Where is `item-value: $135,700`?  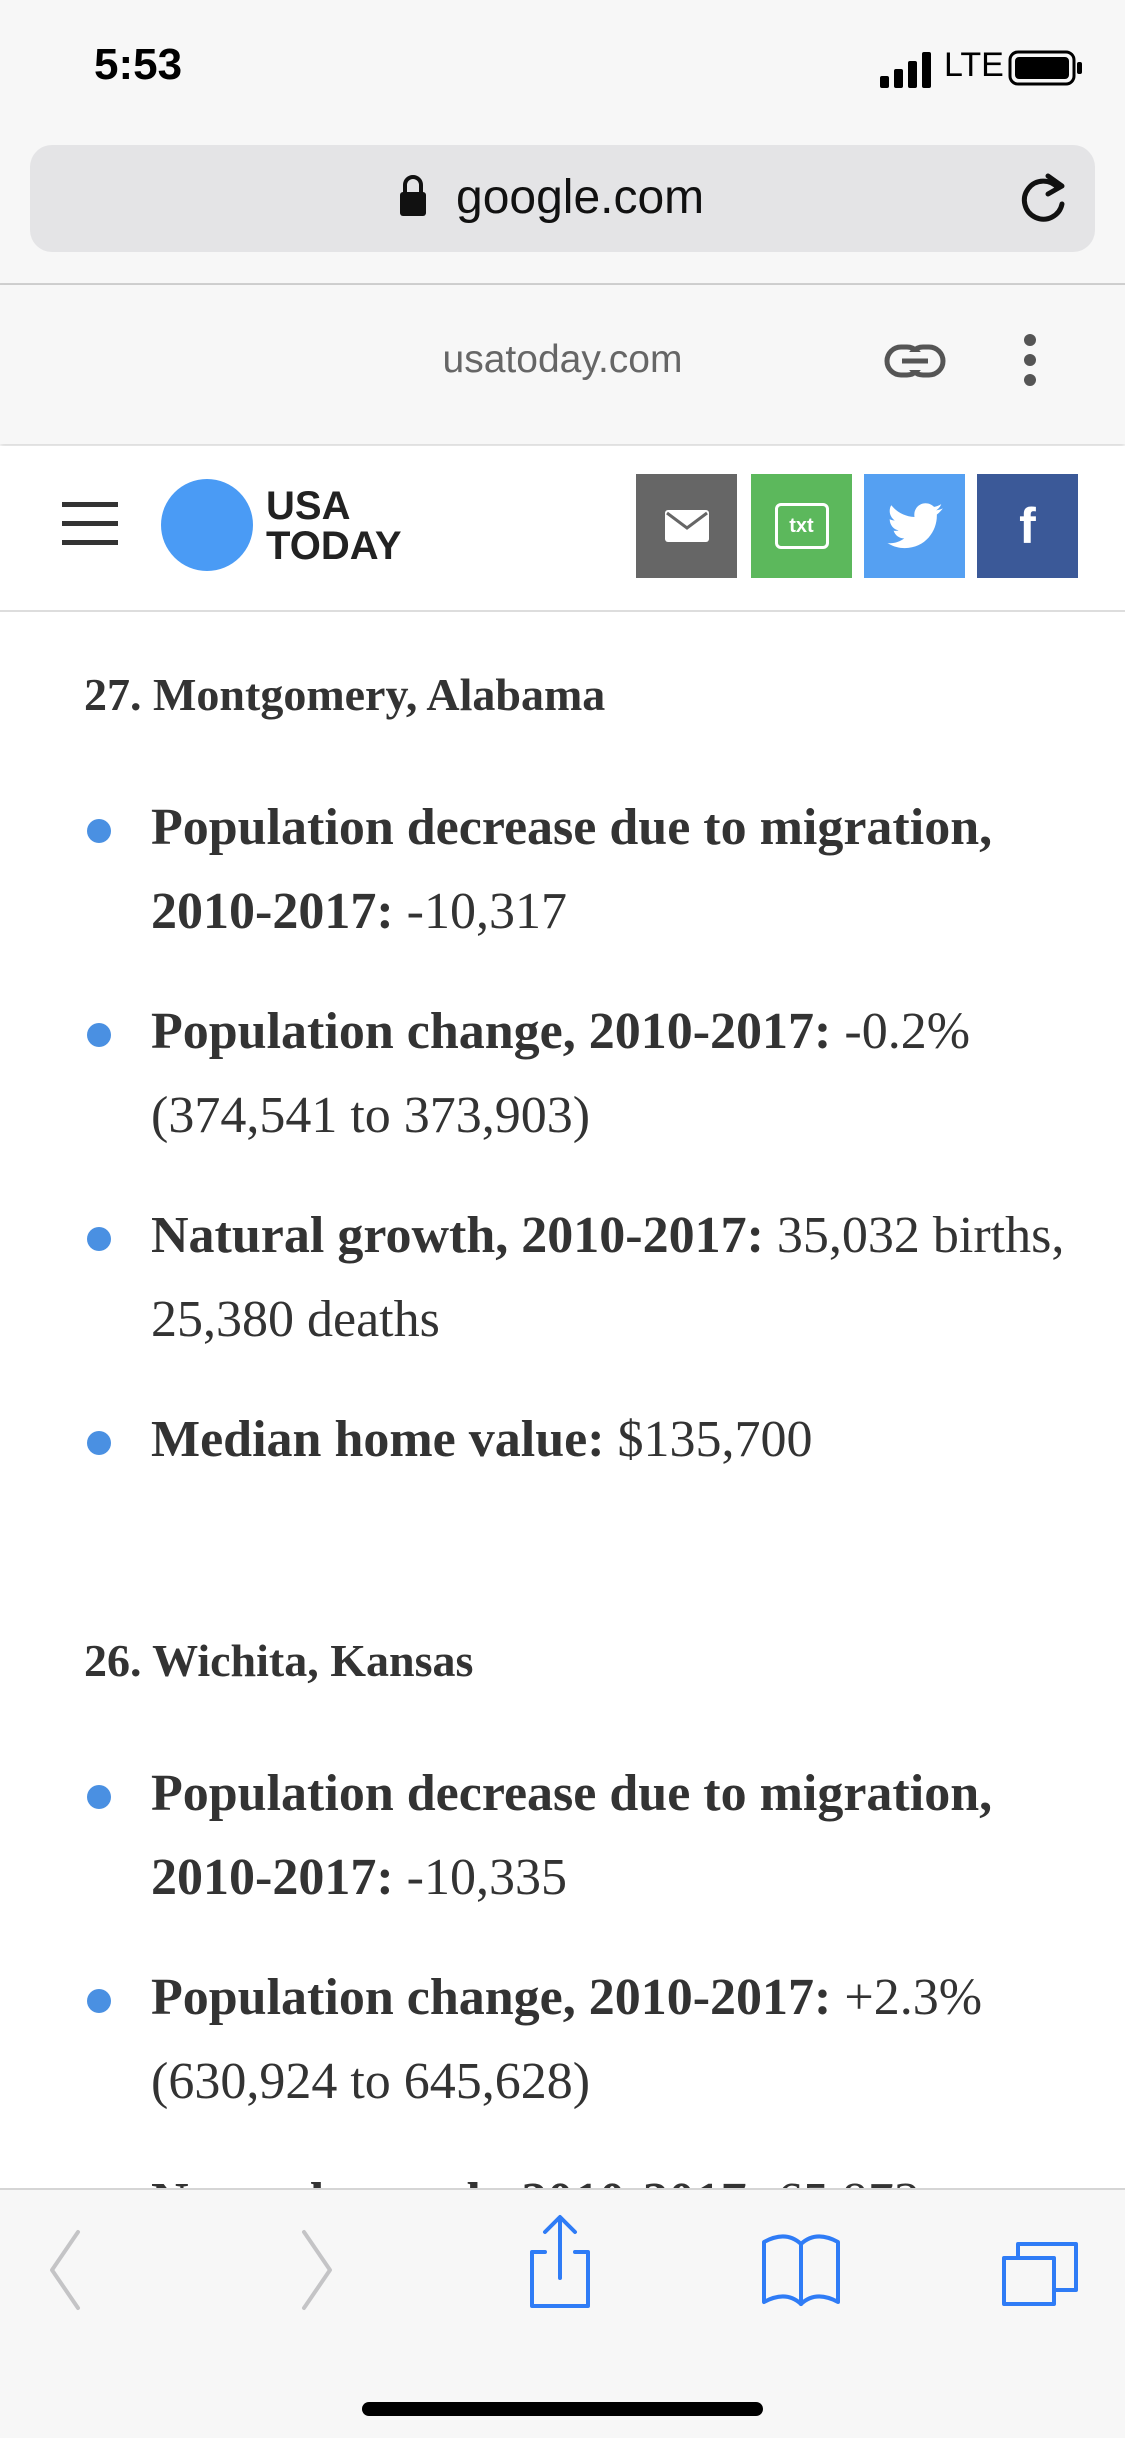 item-value: $135,700 is located at coordinates (715, 1439).